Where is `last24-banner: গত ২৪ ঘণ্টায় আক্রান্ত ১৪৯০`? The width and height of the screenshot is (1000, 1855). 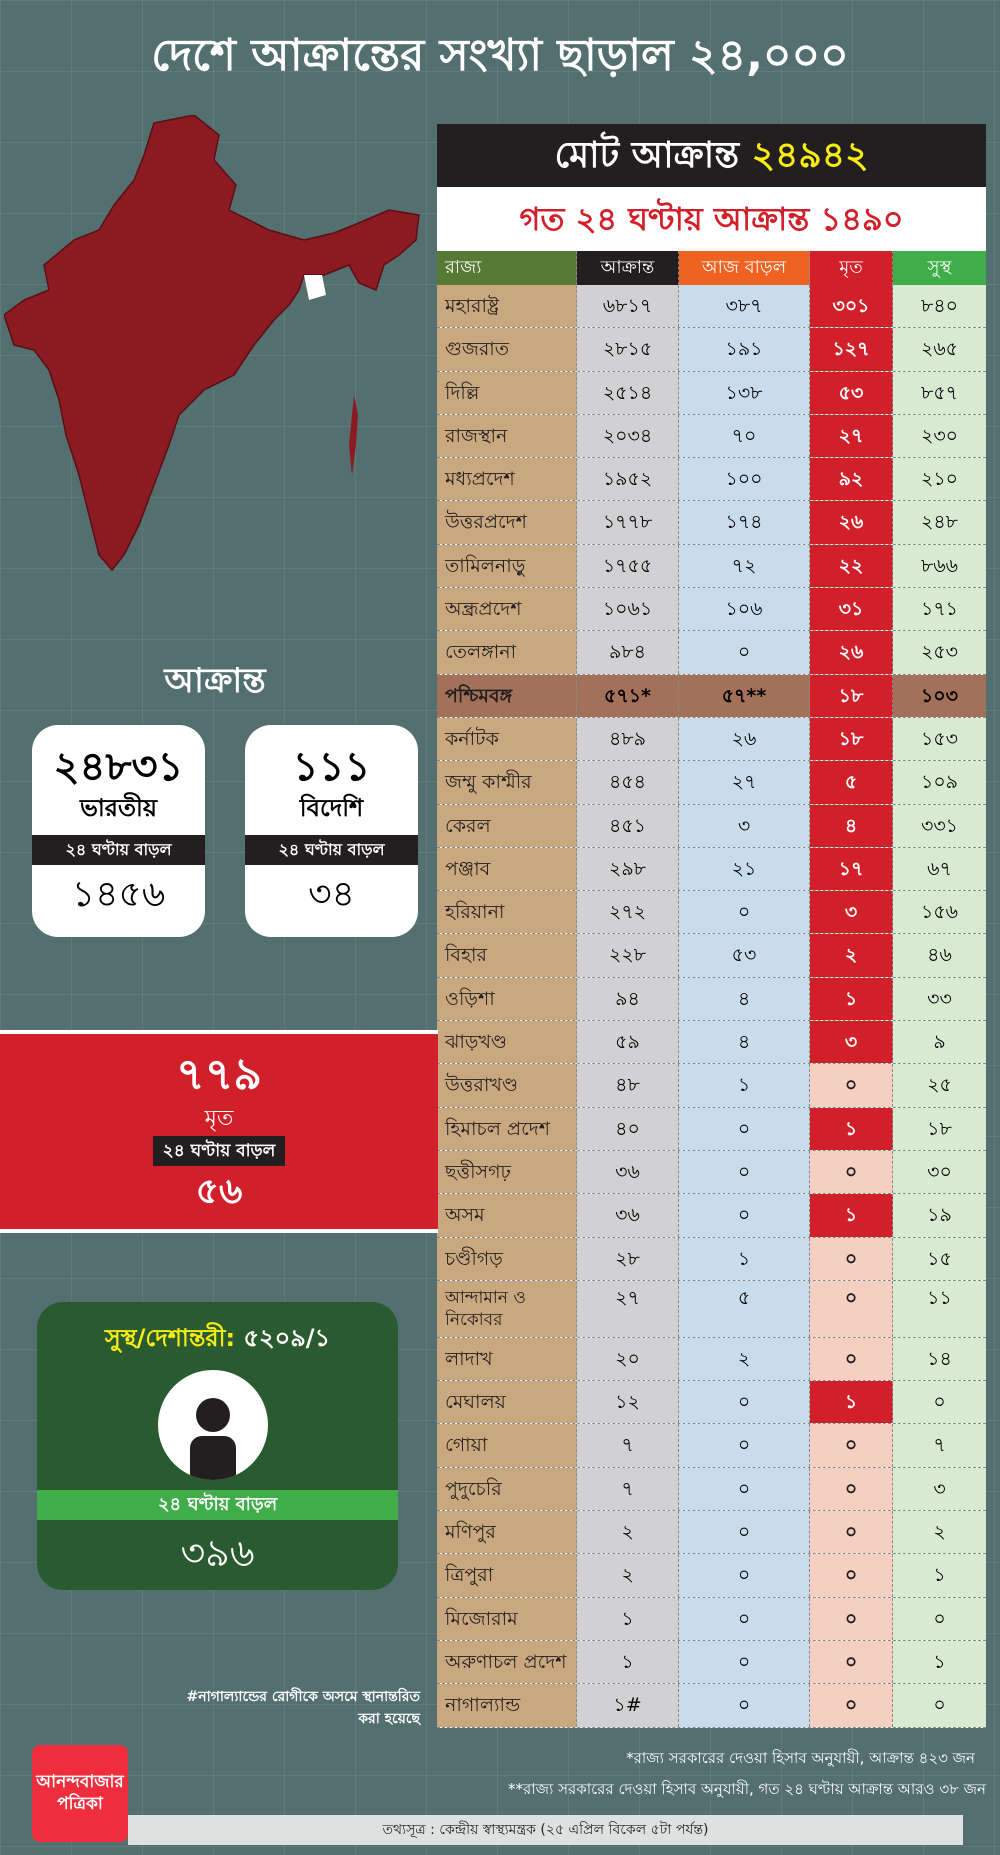 last24-banner: গত ২৪ ঘণ্টায় আক্রান্ত ১৪৯০ is located at coordinates (711, 219).